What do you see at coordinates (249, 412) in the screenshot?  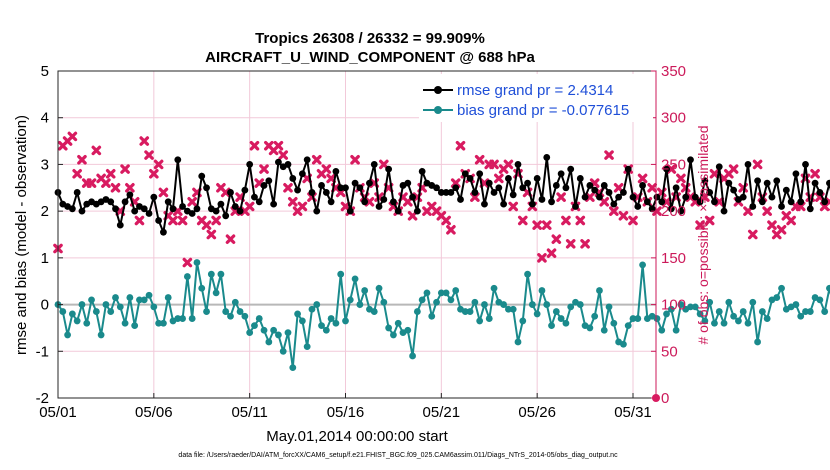 I see `x-tick-label-2: 05/11` at bounding box center [249, 412].